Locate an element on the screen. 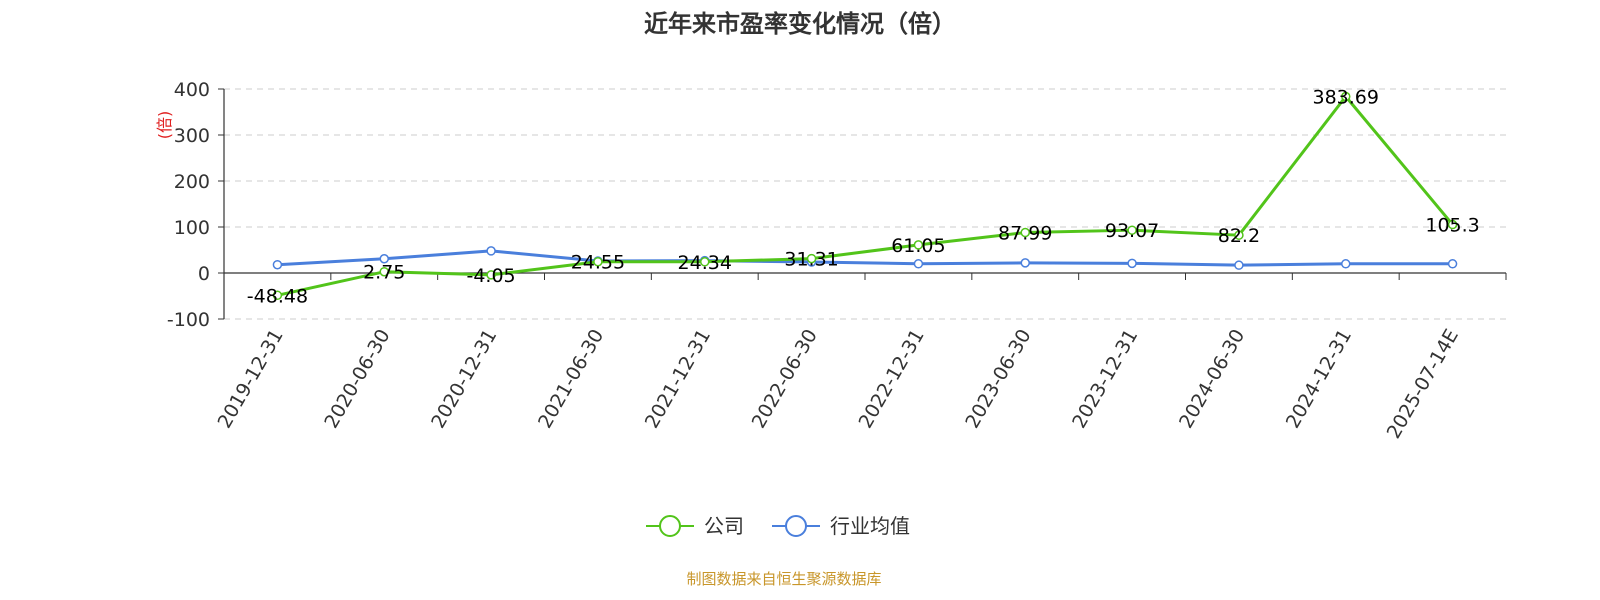 This screenshot has width=1600, height=600. x-tick-label: 2025-07-14E is located at coordinates (1423, 384).